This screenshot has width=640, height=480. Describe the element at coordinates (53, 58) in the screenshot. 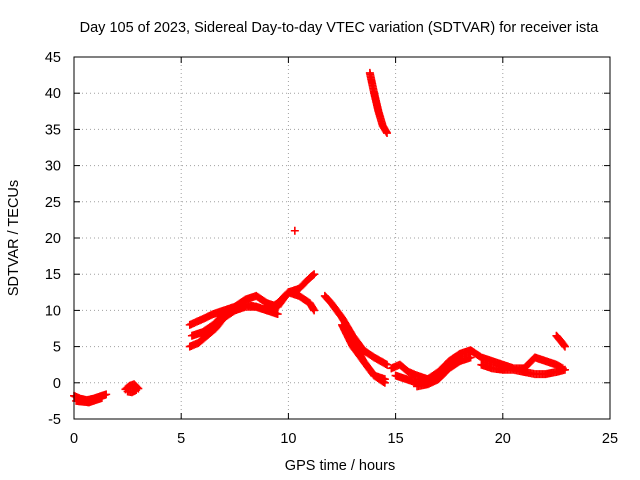

I see `y-tick-label: 45` at that location.